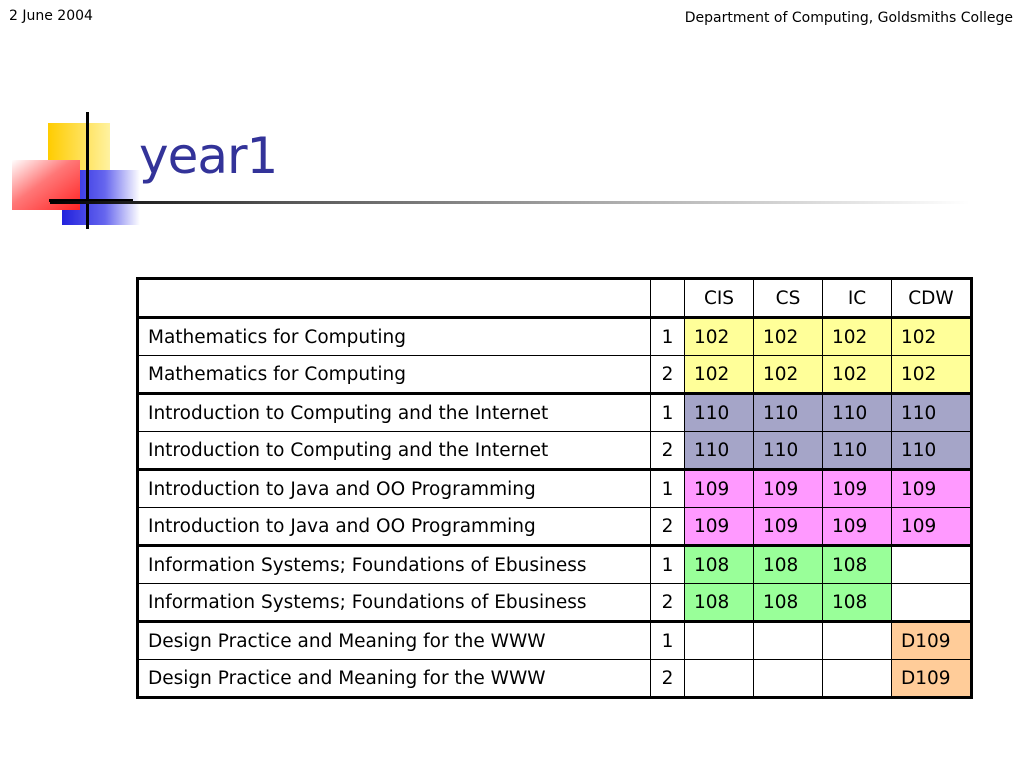 This screenshot has height=768, width=1024. What do you see at coordinates (931, 298) in the screenshot?
I see `header-cell-cdw: CDW` at bounding box center [931, 298].